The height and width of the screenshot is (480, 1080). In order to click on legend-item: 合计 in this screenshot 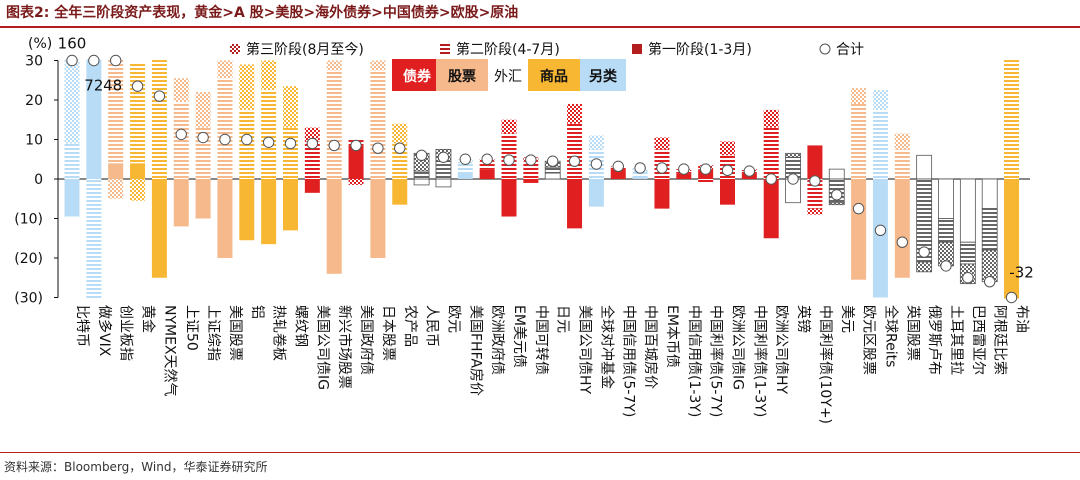, I will do `click(841, 50)`.